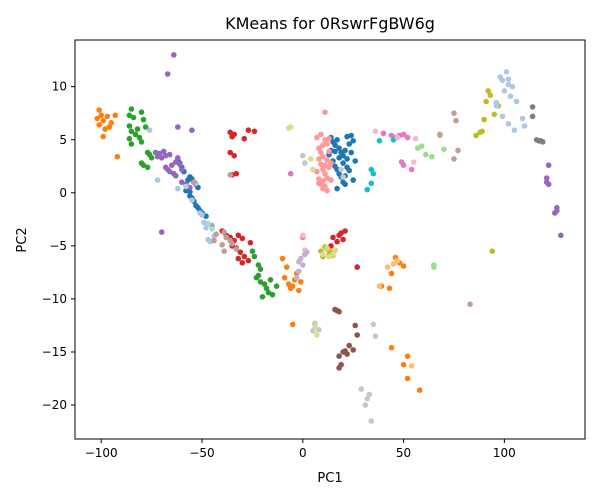 This screenshot has width=600, height=504. Describe the element at coordinates (54, 405) in the screenshot. I see `y-tick-label: −20` at that location.